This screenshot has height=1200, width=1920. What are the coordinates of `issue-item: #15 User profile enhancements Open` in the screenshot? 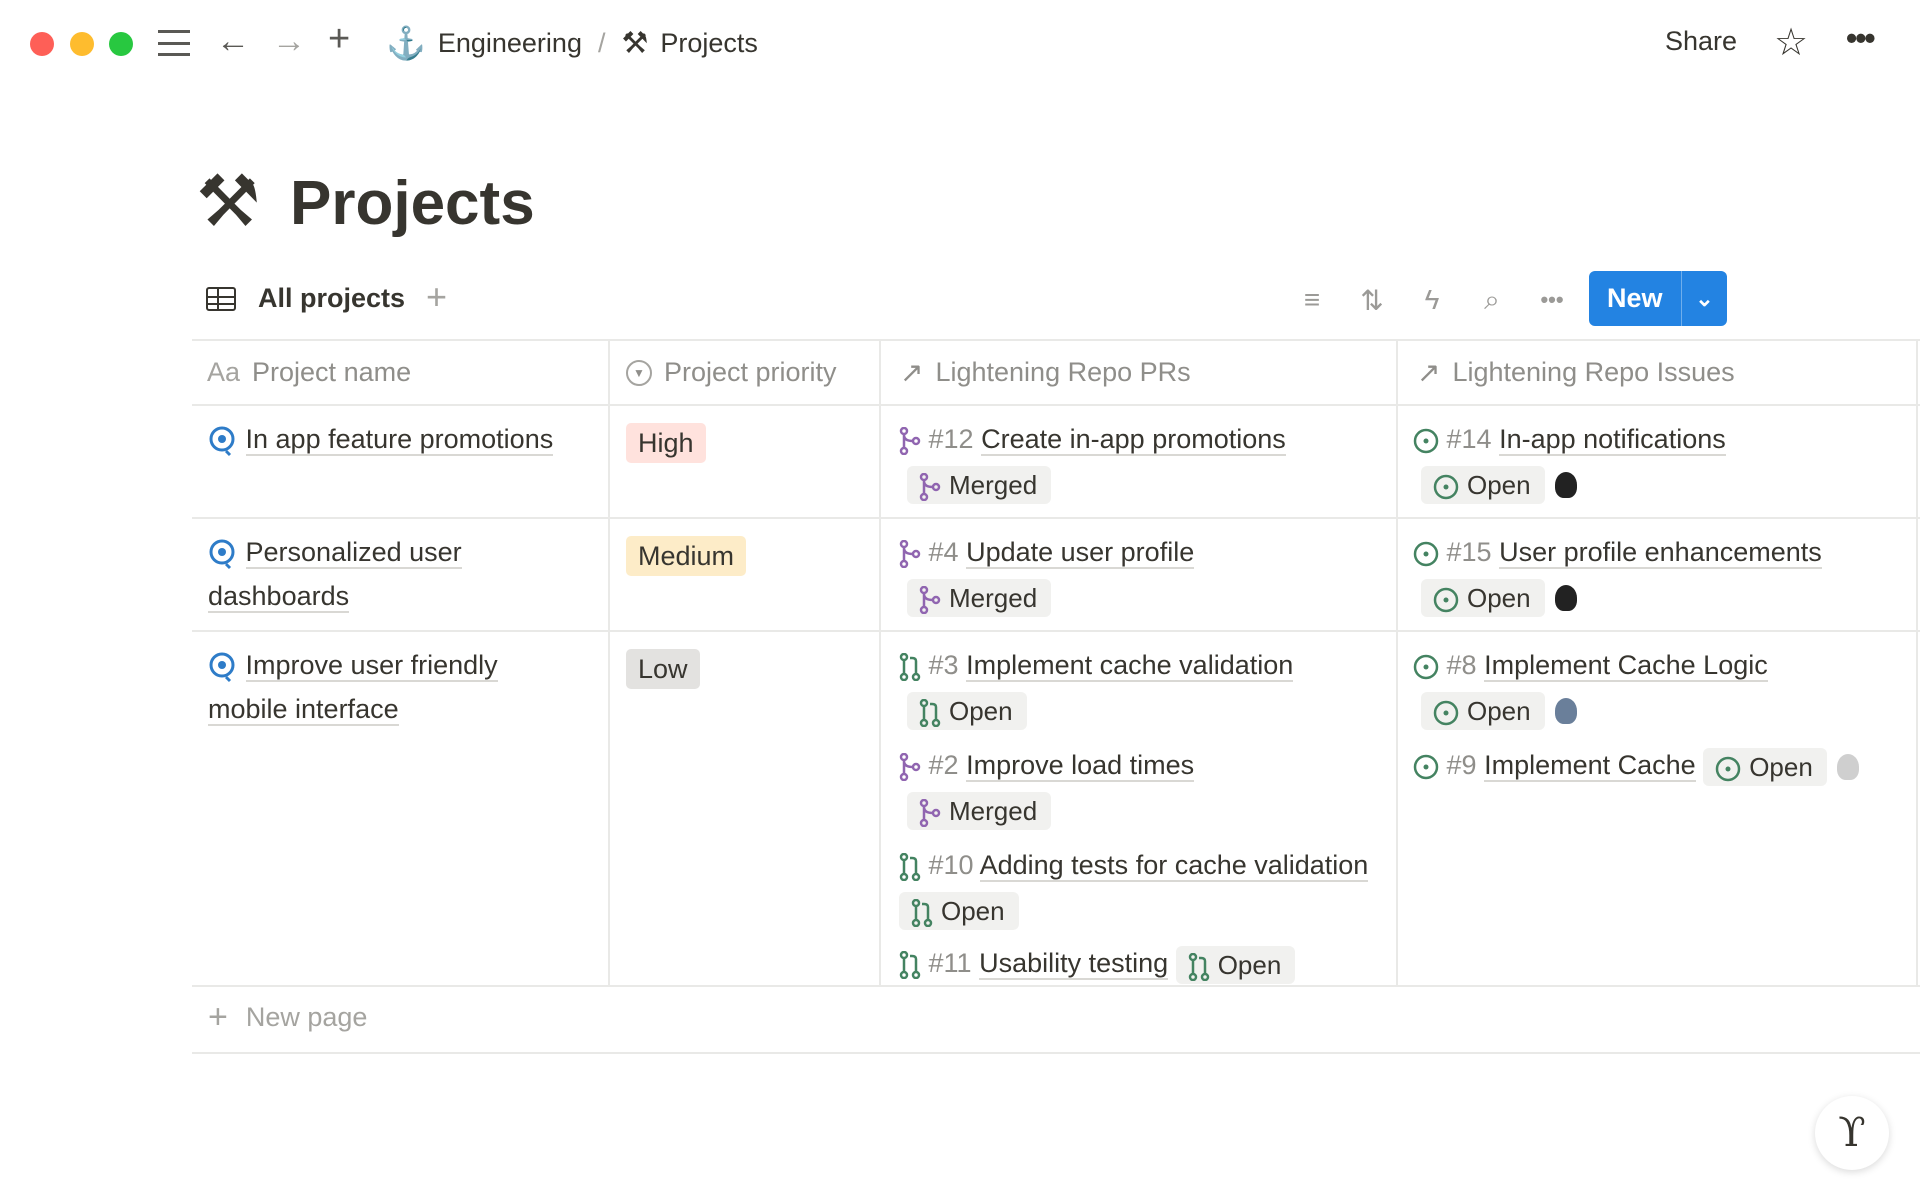 It's located at (1663, 574).